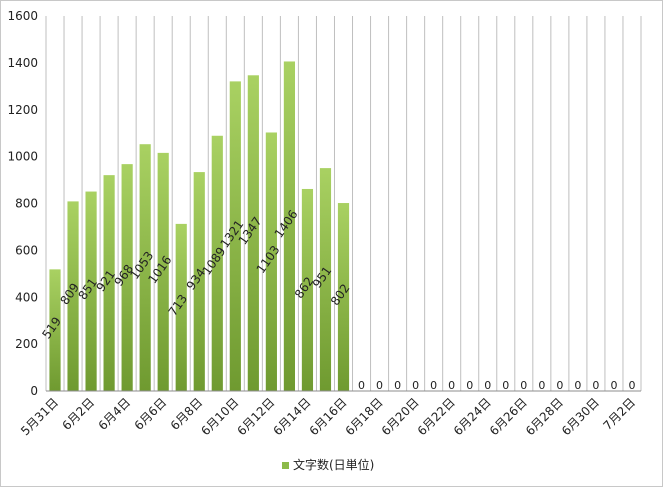 The height and width of the screenshot is (490, 663). Describe the element at coordinates (79, 414) in the screenshot. I see `x-tick-label: 6月2日` at that location.